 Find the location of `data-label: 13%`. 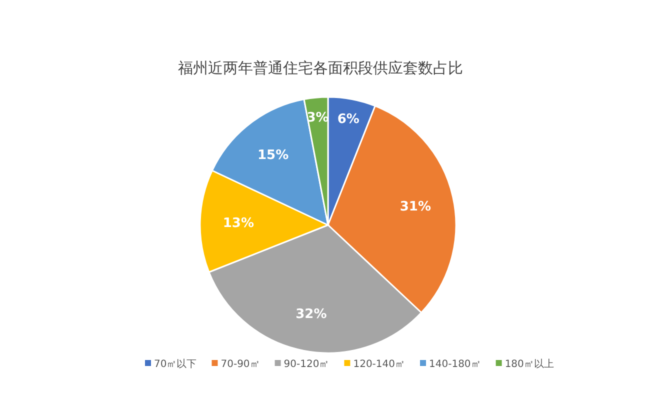

data-label: 13% is located at coordinates (238, 224).